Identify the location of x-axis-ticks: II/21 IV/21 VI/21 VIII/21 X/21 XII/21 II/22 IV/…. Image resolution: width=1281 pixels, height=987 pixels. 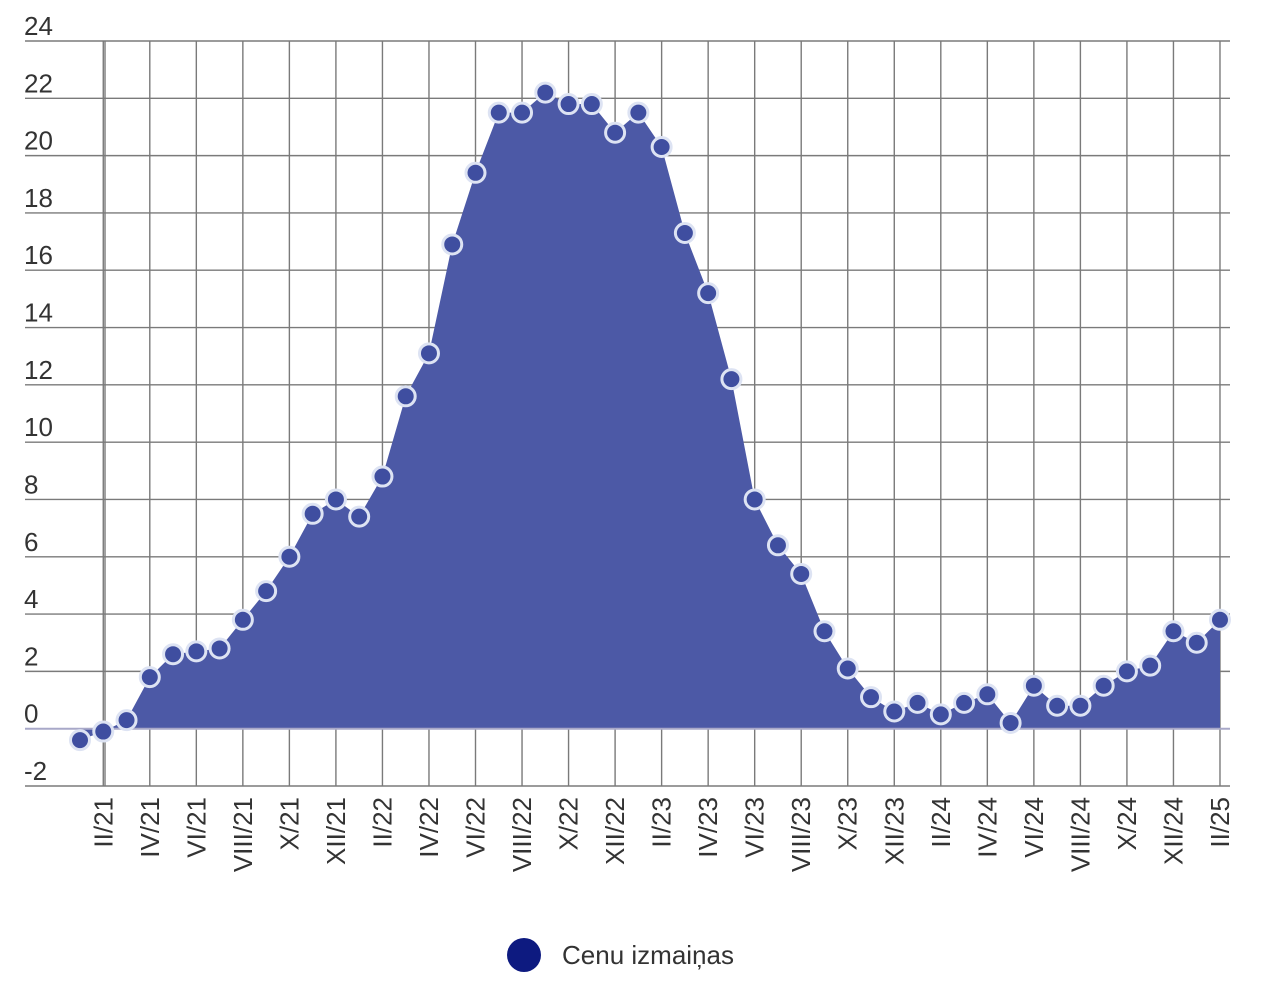
(661, 834).